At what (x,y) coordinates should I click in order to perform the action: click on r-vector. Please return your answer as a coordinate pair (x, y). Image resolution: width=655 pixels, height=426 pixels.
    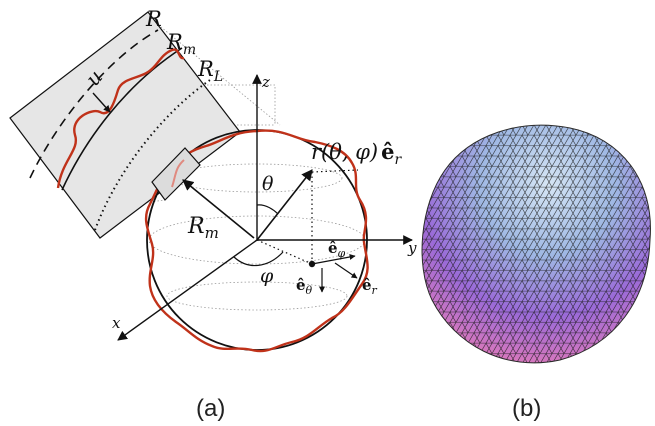
    Looking at the image, I should click on (284, 205).